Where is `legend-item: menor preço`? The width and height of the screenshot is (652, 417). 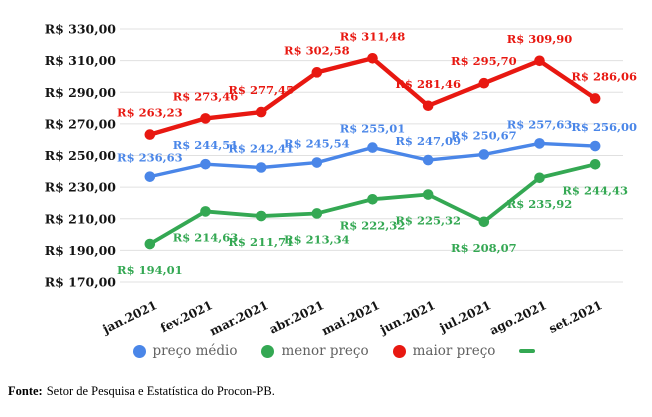 legend-item: menor preço is located at coordinates (315, 351).